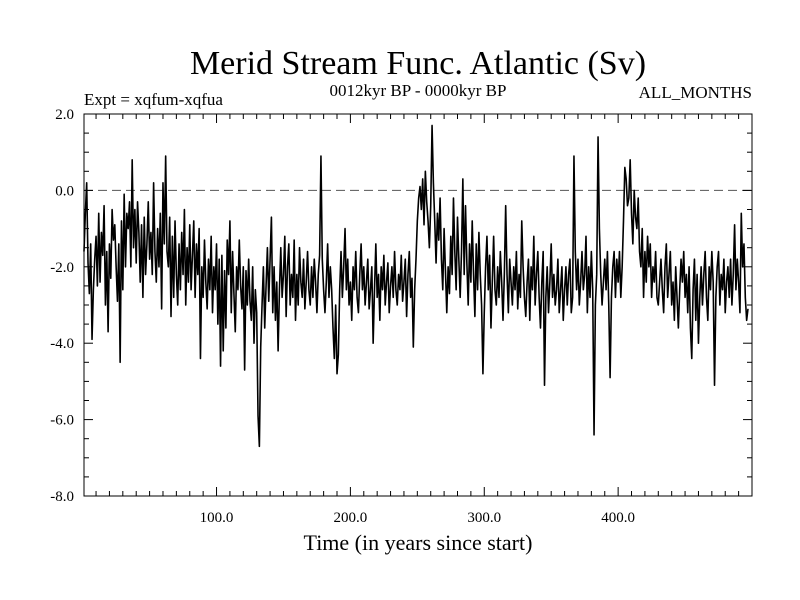 Image resolution: width=800 pixels, height=600 pixels. Describe the element at coordinates (695, 92) in the screenshot. I see `subtitle-months: ALL_MONTHS` at that location.